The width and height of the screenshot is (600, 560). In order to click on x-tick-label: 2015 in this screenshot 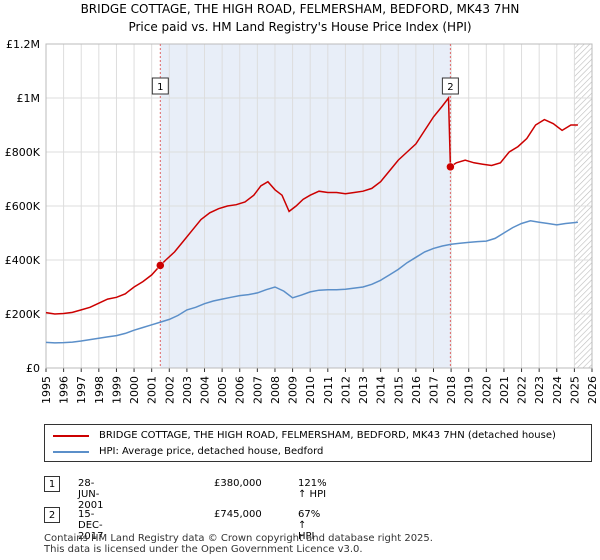, I will do `click(398, 390)`.